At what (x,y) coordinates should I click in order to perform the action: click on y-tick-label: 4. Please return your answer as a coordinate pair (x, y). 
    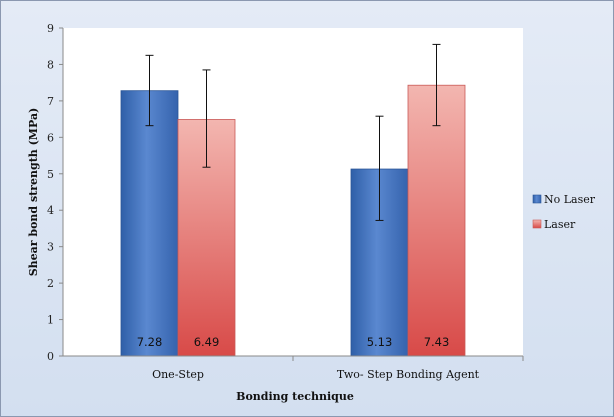
    Looking at the image, I should click on (50, 210).